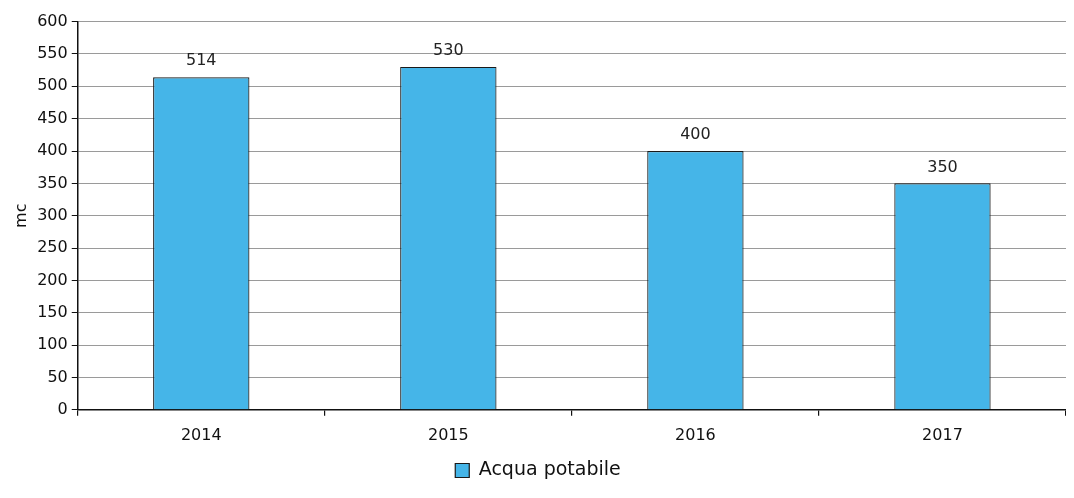  I want to click on y-tick-label: 400, so click(52, 150).